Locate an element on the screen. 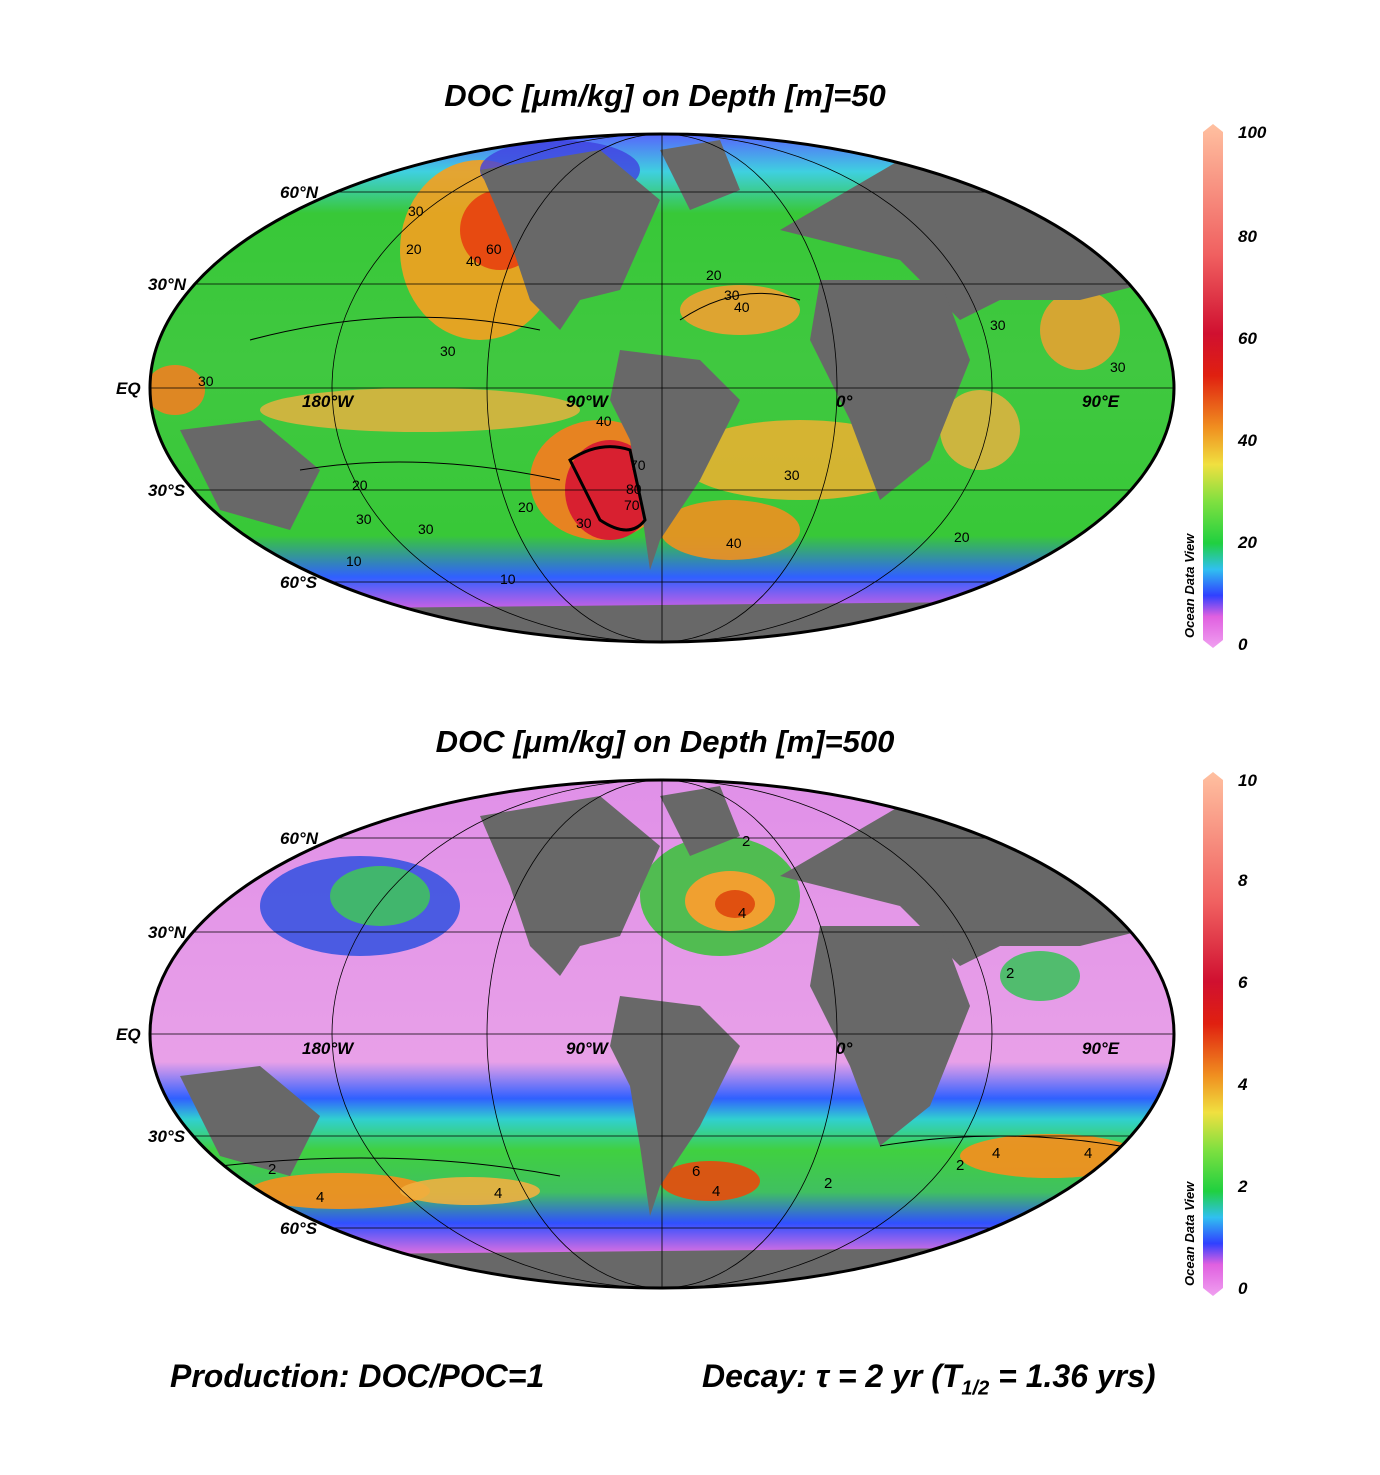 Image resolution: width=1380 pixels, height=1475 pixels. colorbar-tick: 4 is located at coordinates (1242, 1084).